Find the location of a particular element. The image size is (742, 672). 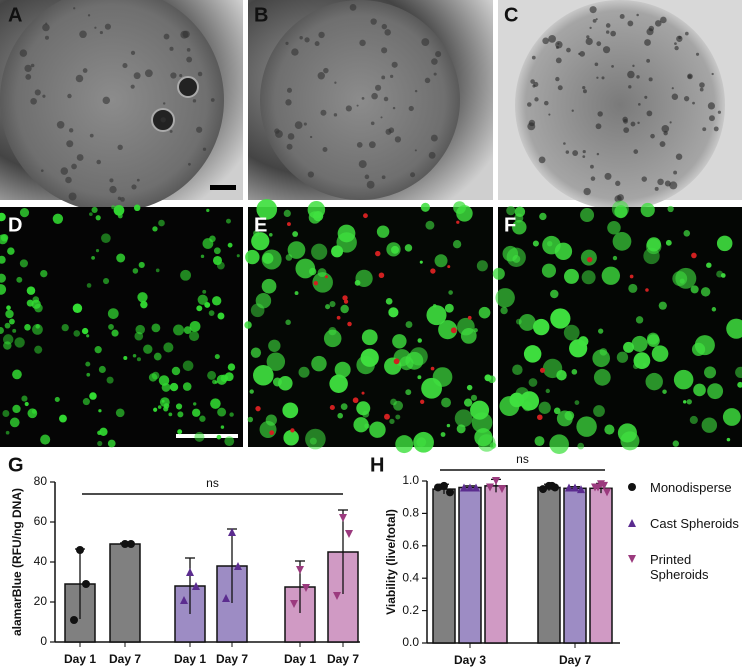

y-tick-label: 60 is located at coordinates (41, 521).